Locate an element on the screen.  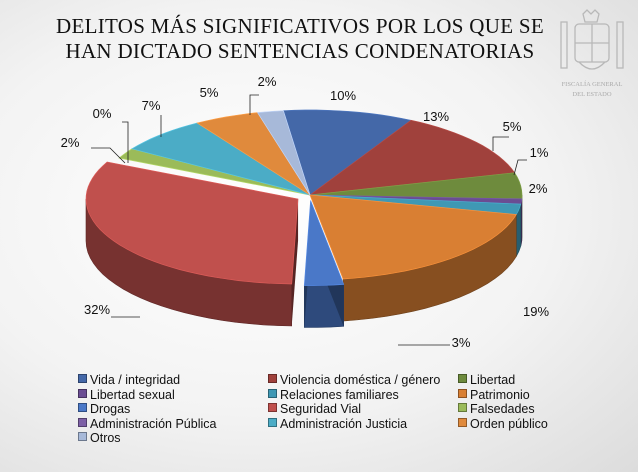
coat-of-arms-icon is located at coordinates (592, 39).